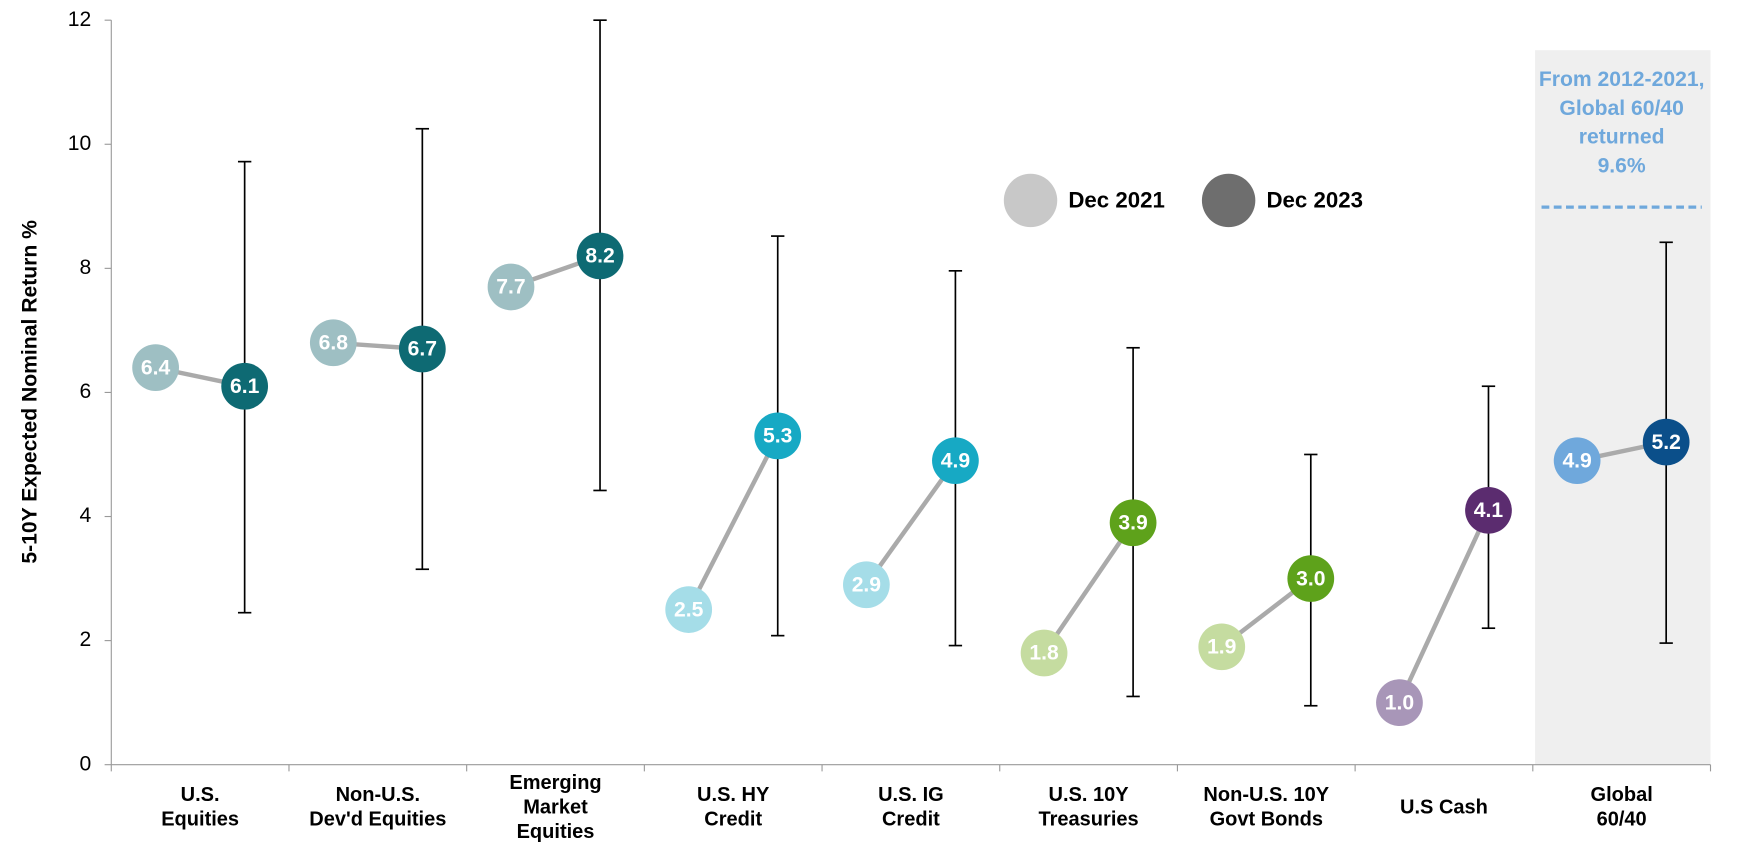  I want to click on value-label: 2.5, so click(689, 609).